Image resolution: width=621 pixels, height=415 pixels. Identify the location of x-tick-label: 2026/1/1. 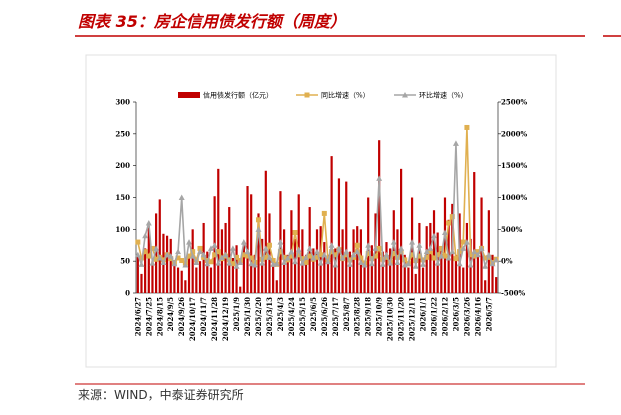
(423, 314).